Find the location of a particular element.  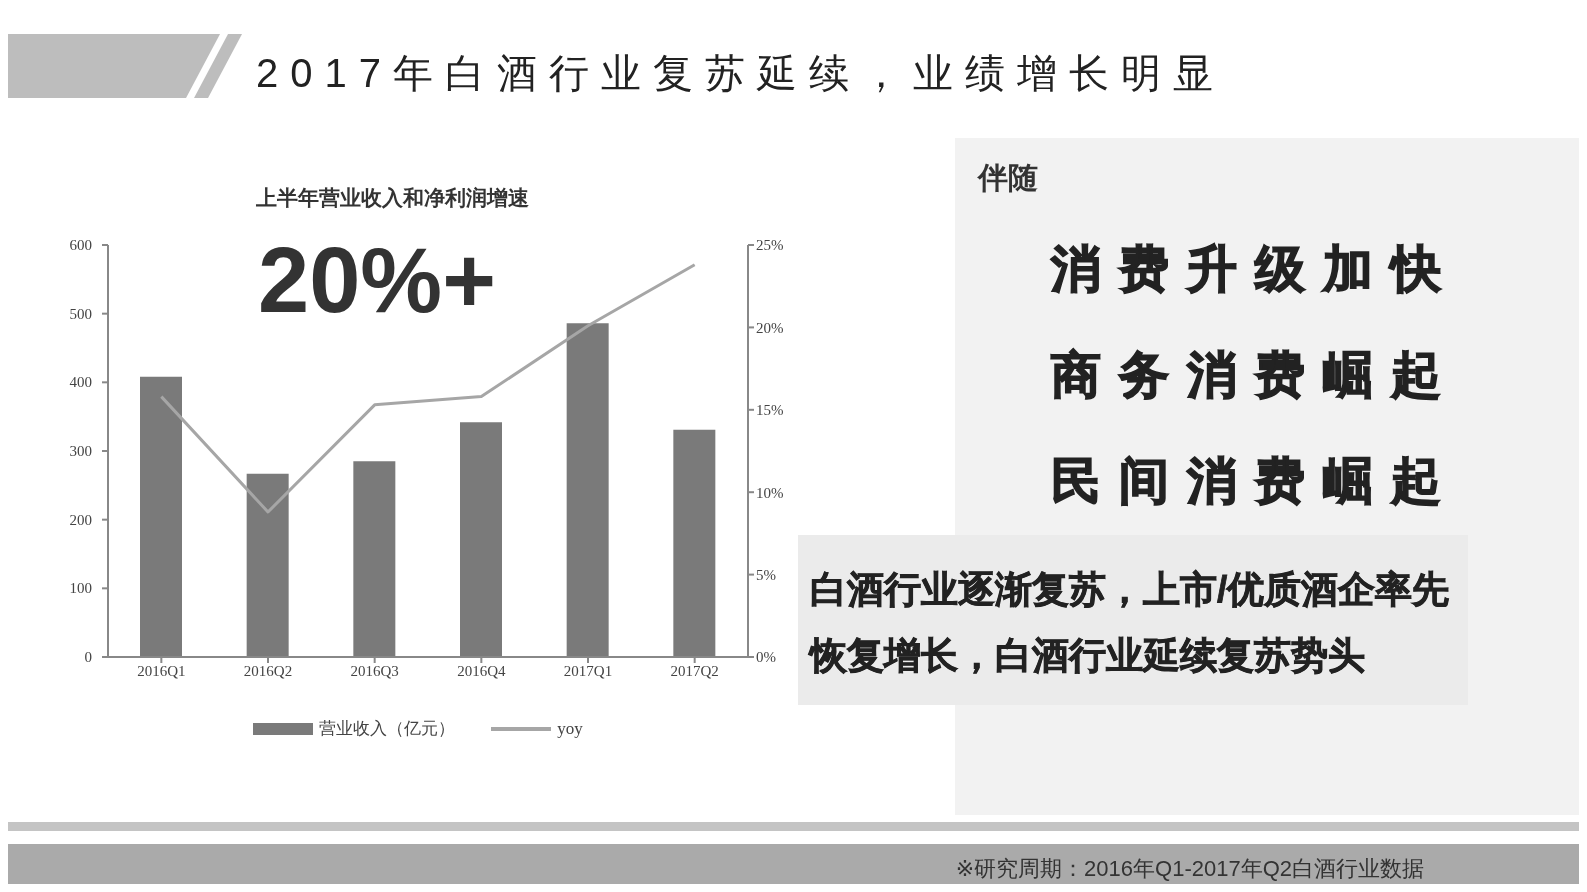

annotation: 20%+ is located at coordinates (377, 280).